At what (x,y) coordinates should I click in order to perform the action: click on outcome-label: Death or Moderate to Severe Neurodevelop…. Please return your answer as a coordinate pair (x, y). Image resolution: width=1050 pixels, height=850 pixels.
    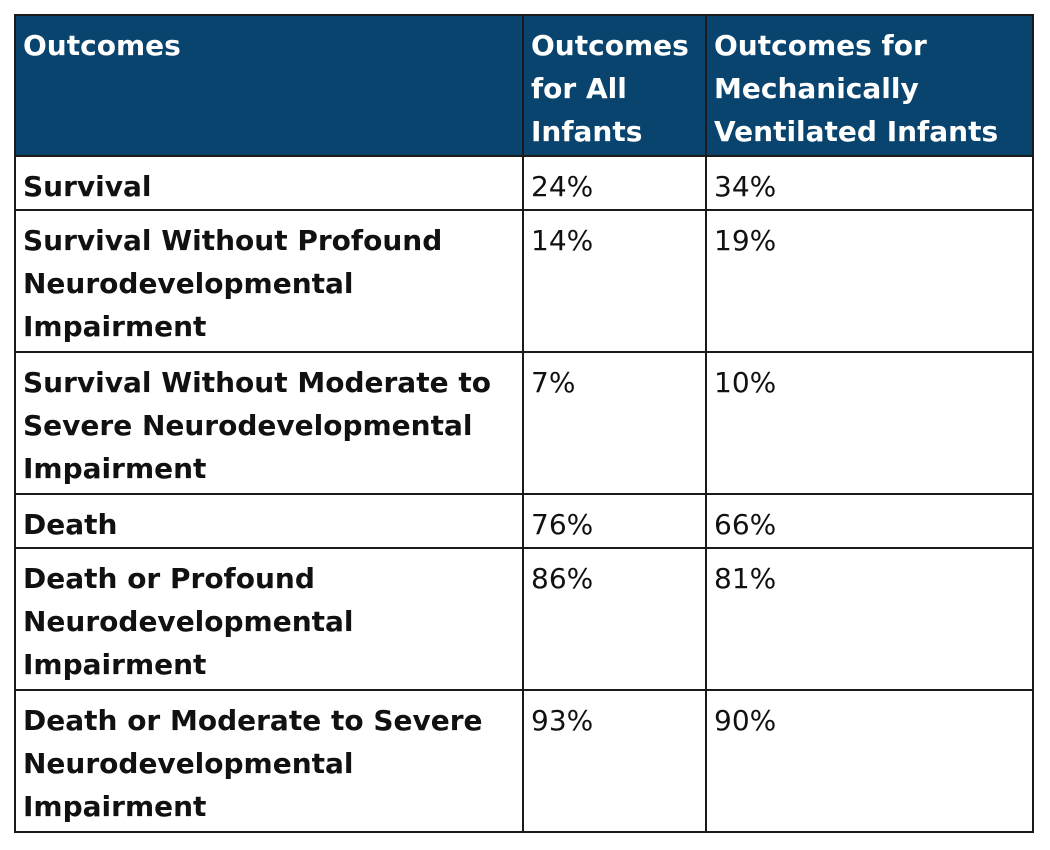
    Looking at the image, I should click on (269, 761).